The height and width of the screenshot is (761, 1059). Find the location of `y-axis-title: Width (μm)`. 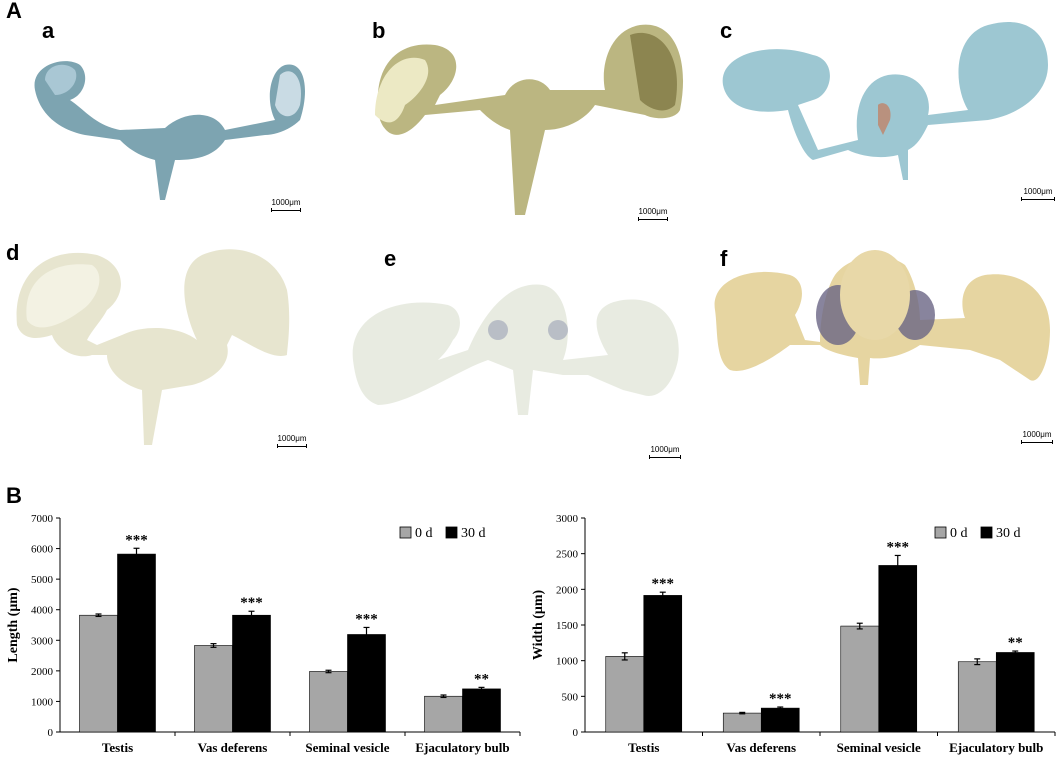

y-axis-title: Width (μm) is located at coordinates (538, 625).